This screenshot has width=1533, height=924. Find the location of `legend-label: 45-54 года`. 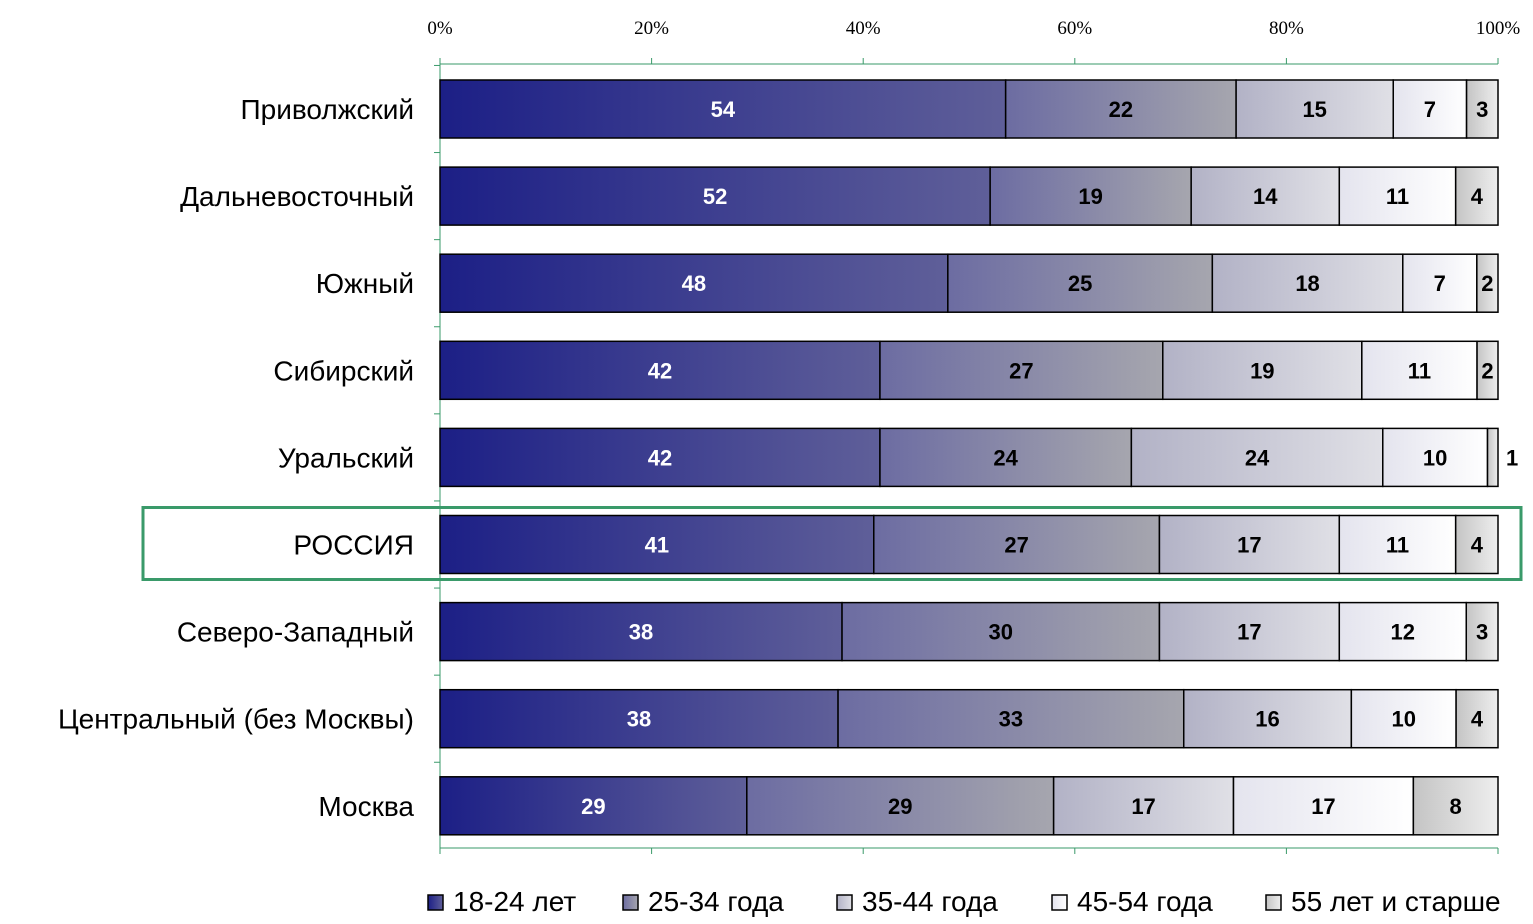

legend-label: 45-54 года is located at coordinates (1145, 901).